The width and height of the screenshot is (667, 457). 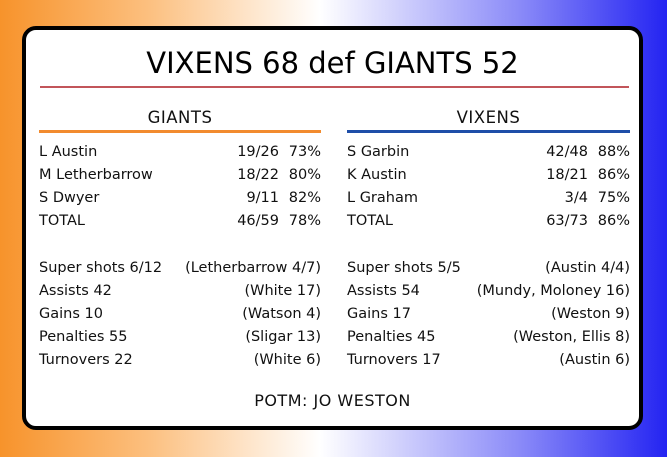 I want to click on stat-detail: (Weston, Ellis 8), so click(x=571, y=337).